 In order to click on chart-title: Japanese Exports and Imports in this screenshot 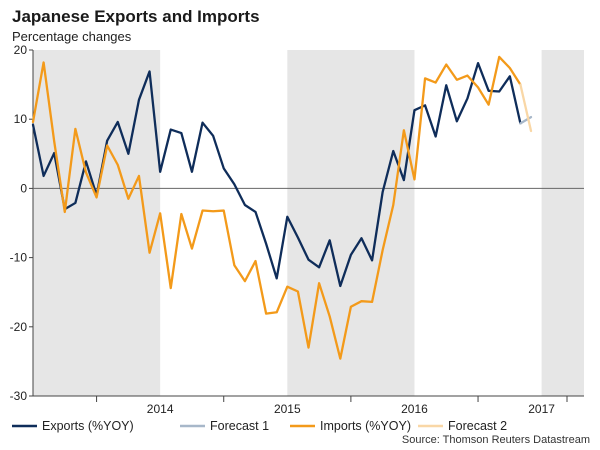, I will do `click(136, 16)`.